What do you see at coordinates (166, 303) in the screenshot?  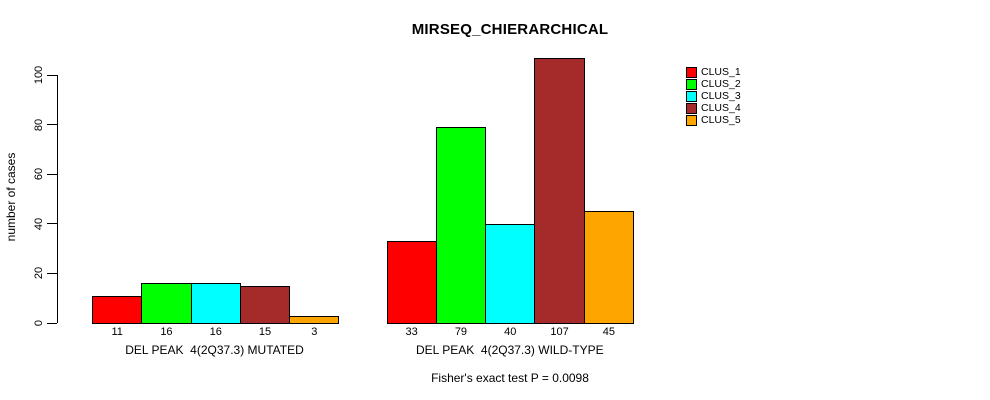 I see `bar-clus_2-group1` at bounding box center [166, 303].